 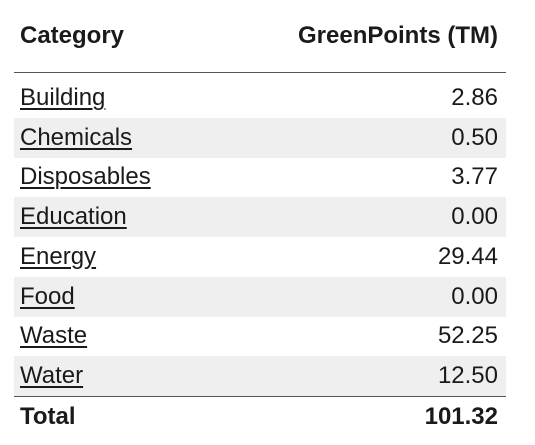 I want to click on category-link-chemicals: Chemicals, so click(x=76, y=137).